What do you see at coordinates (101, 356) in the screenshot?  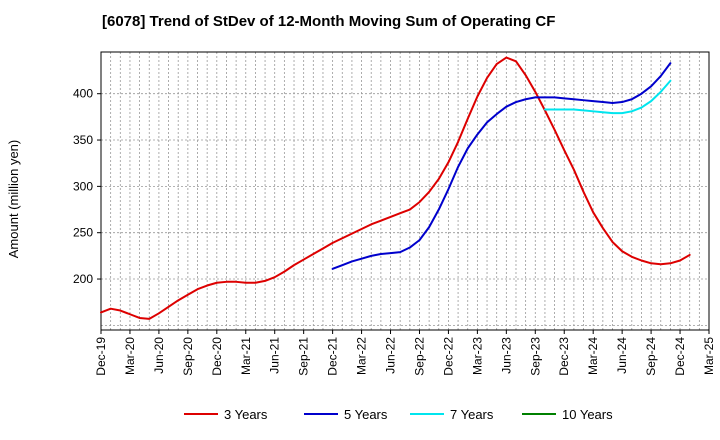 I see `x-tick-label: Dec-19` at bounding box center [101, 356].